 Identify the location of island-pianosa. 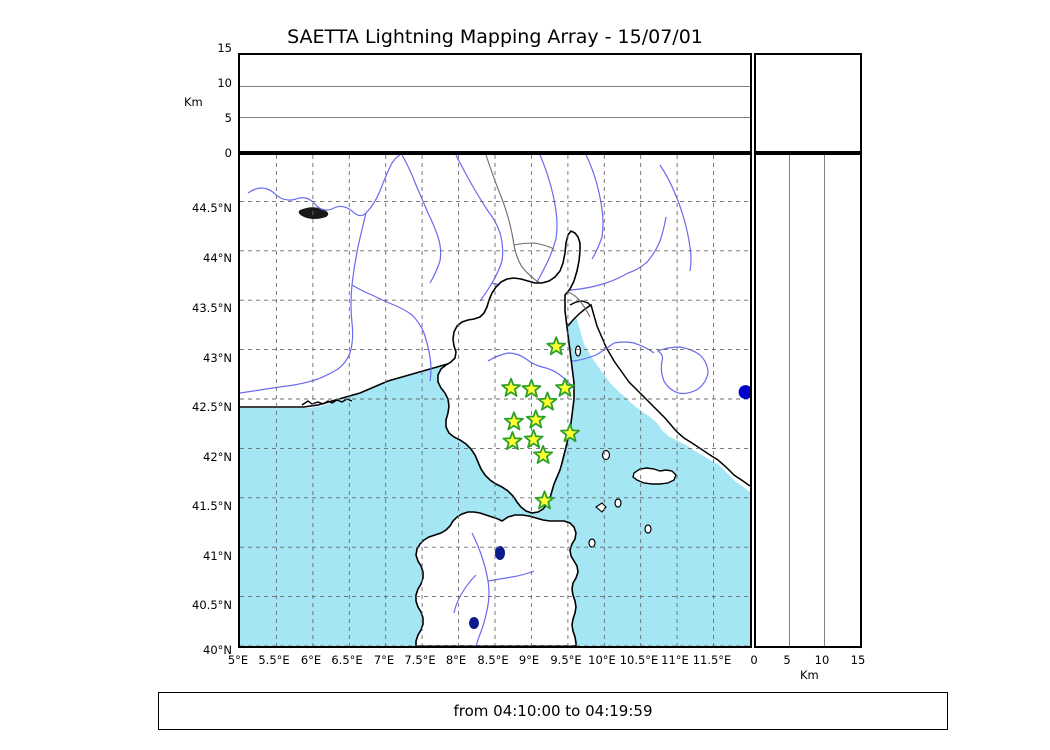
(618, 503).